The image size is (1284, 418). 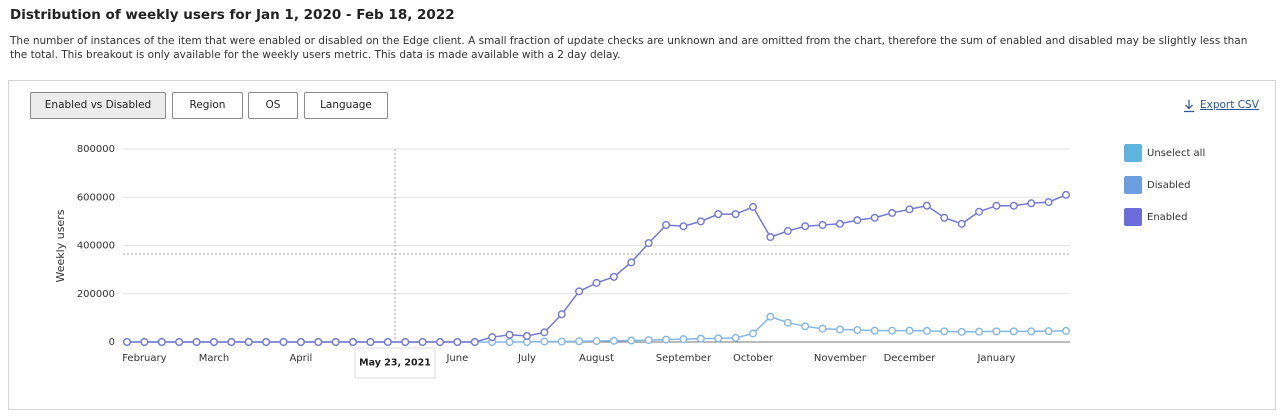 I want to click on tooltip-text: May 23, 2021, so click(x=395, y=363).